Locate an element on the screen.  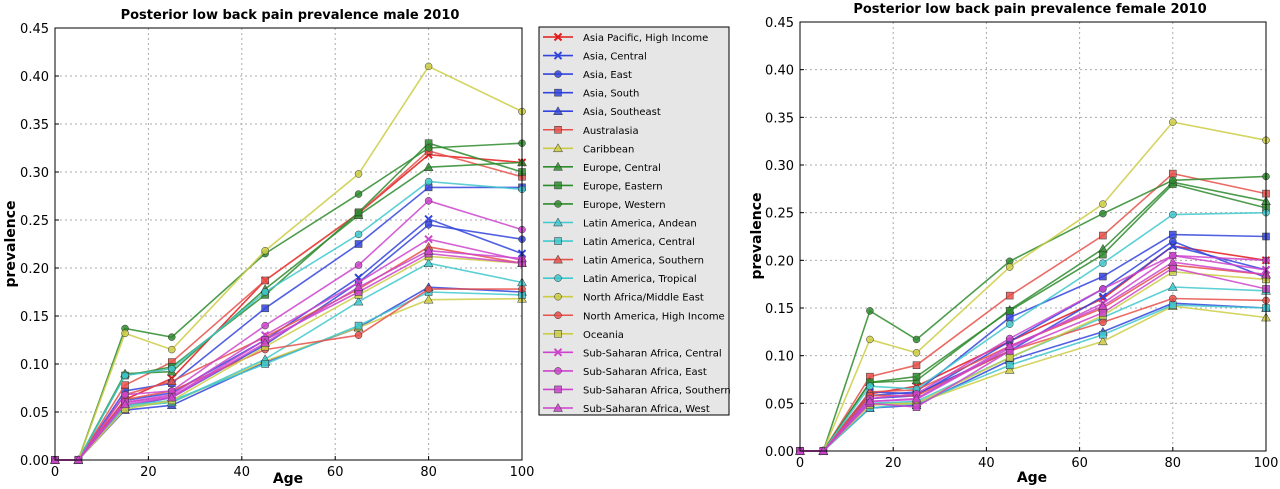
y-tick-label: 0.00 is located at coordinates (34, 461).